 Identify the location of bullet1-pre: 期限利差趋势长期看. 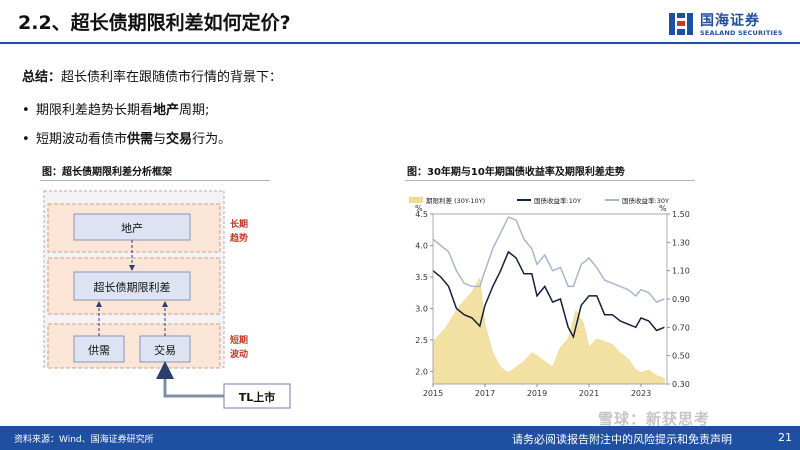
(95, 110).